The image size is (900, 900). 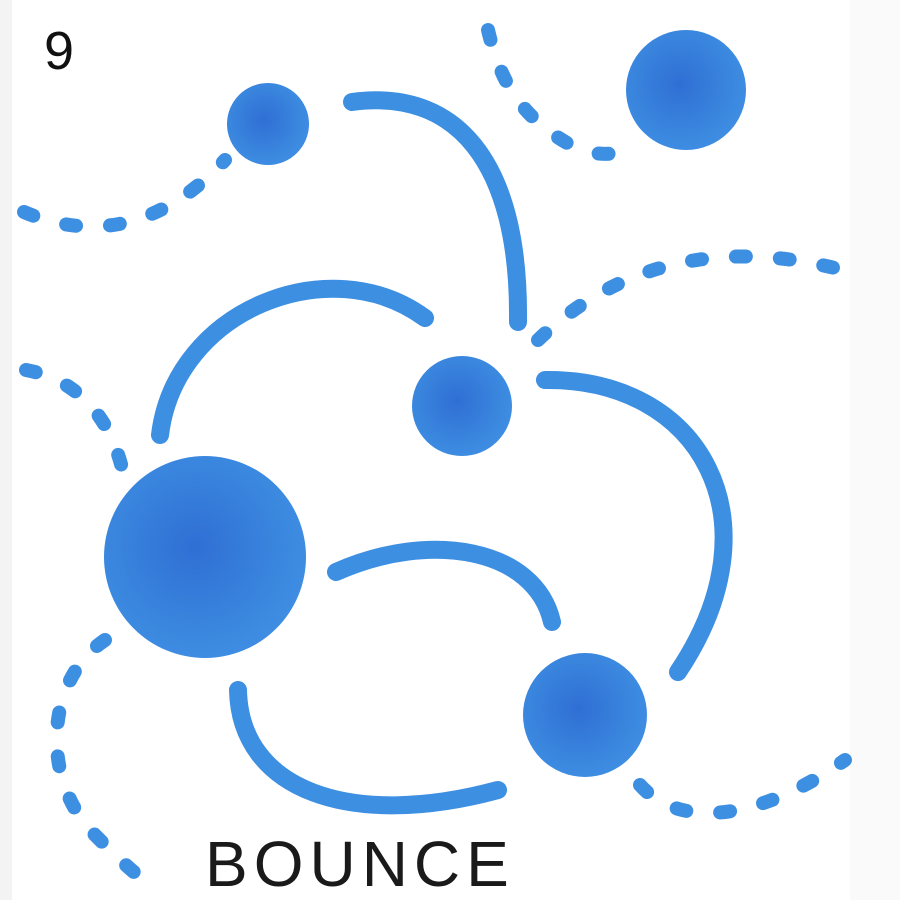 What do you see at coordinates (444, 585) in the screenshot?
I see `arc-middle` at bounding box center [444, 585].